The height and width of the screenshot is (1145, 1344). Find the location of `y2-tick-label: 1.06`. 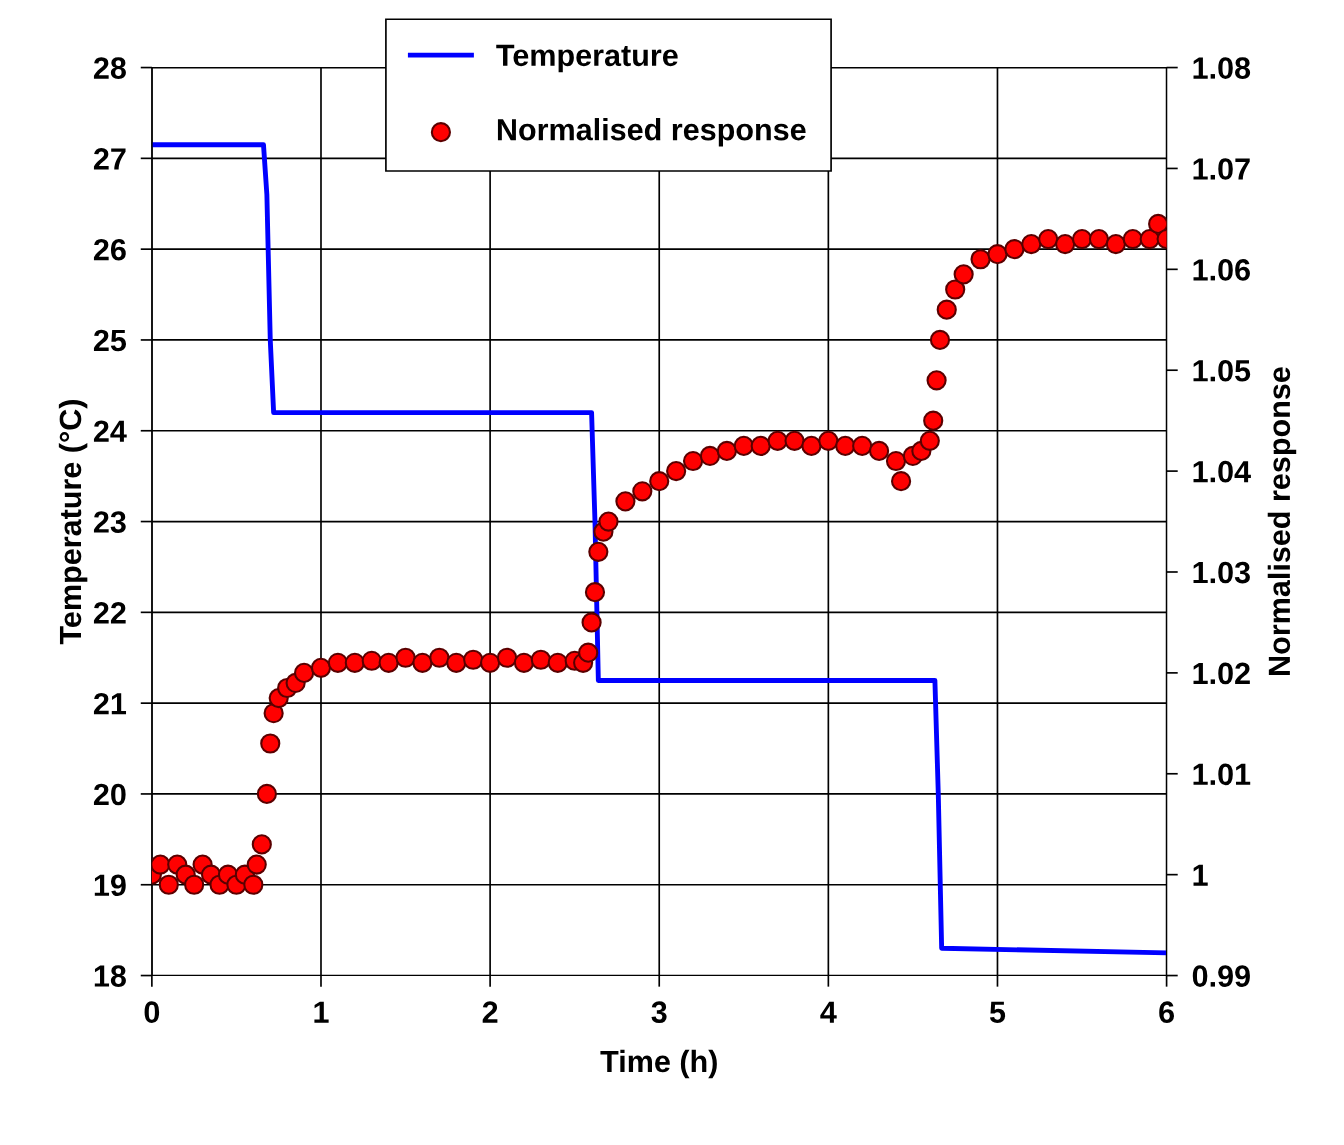

y2-tick-label: 1.06 is located at coordinates (1221, 270).